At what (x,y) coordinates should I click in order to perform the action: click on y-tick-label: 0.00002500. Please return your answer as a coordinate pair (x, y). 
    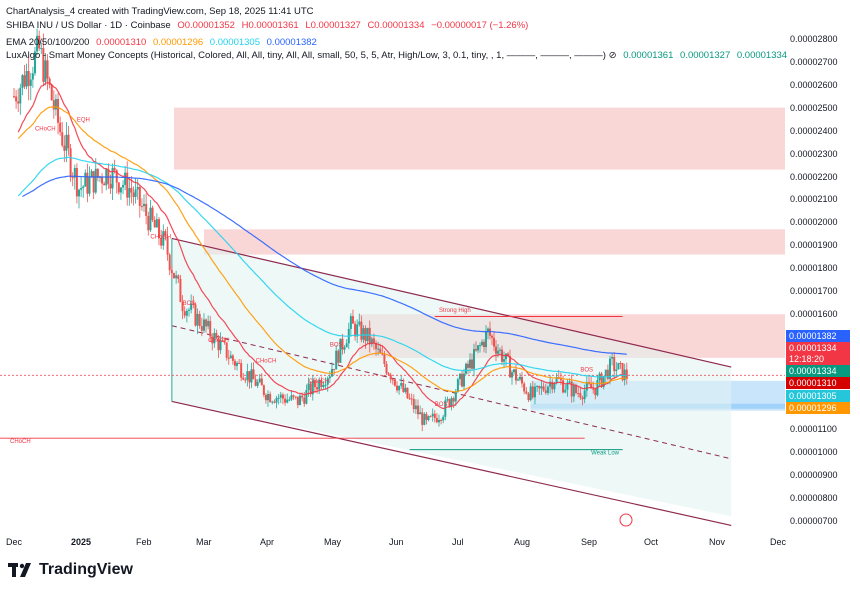
    Looking at the image, I should click on (814, 107).